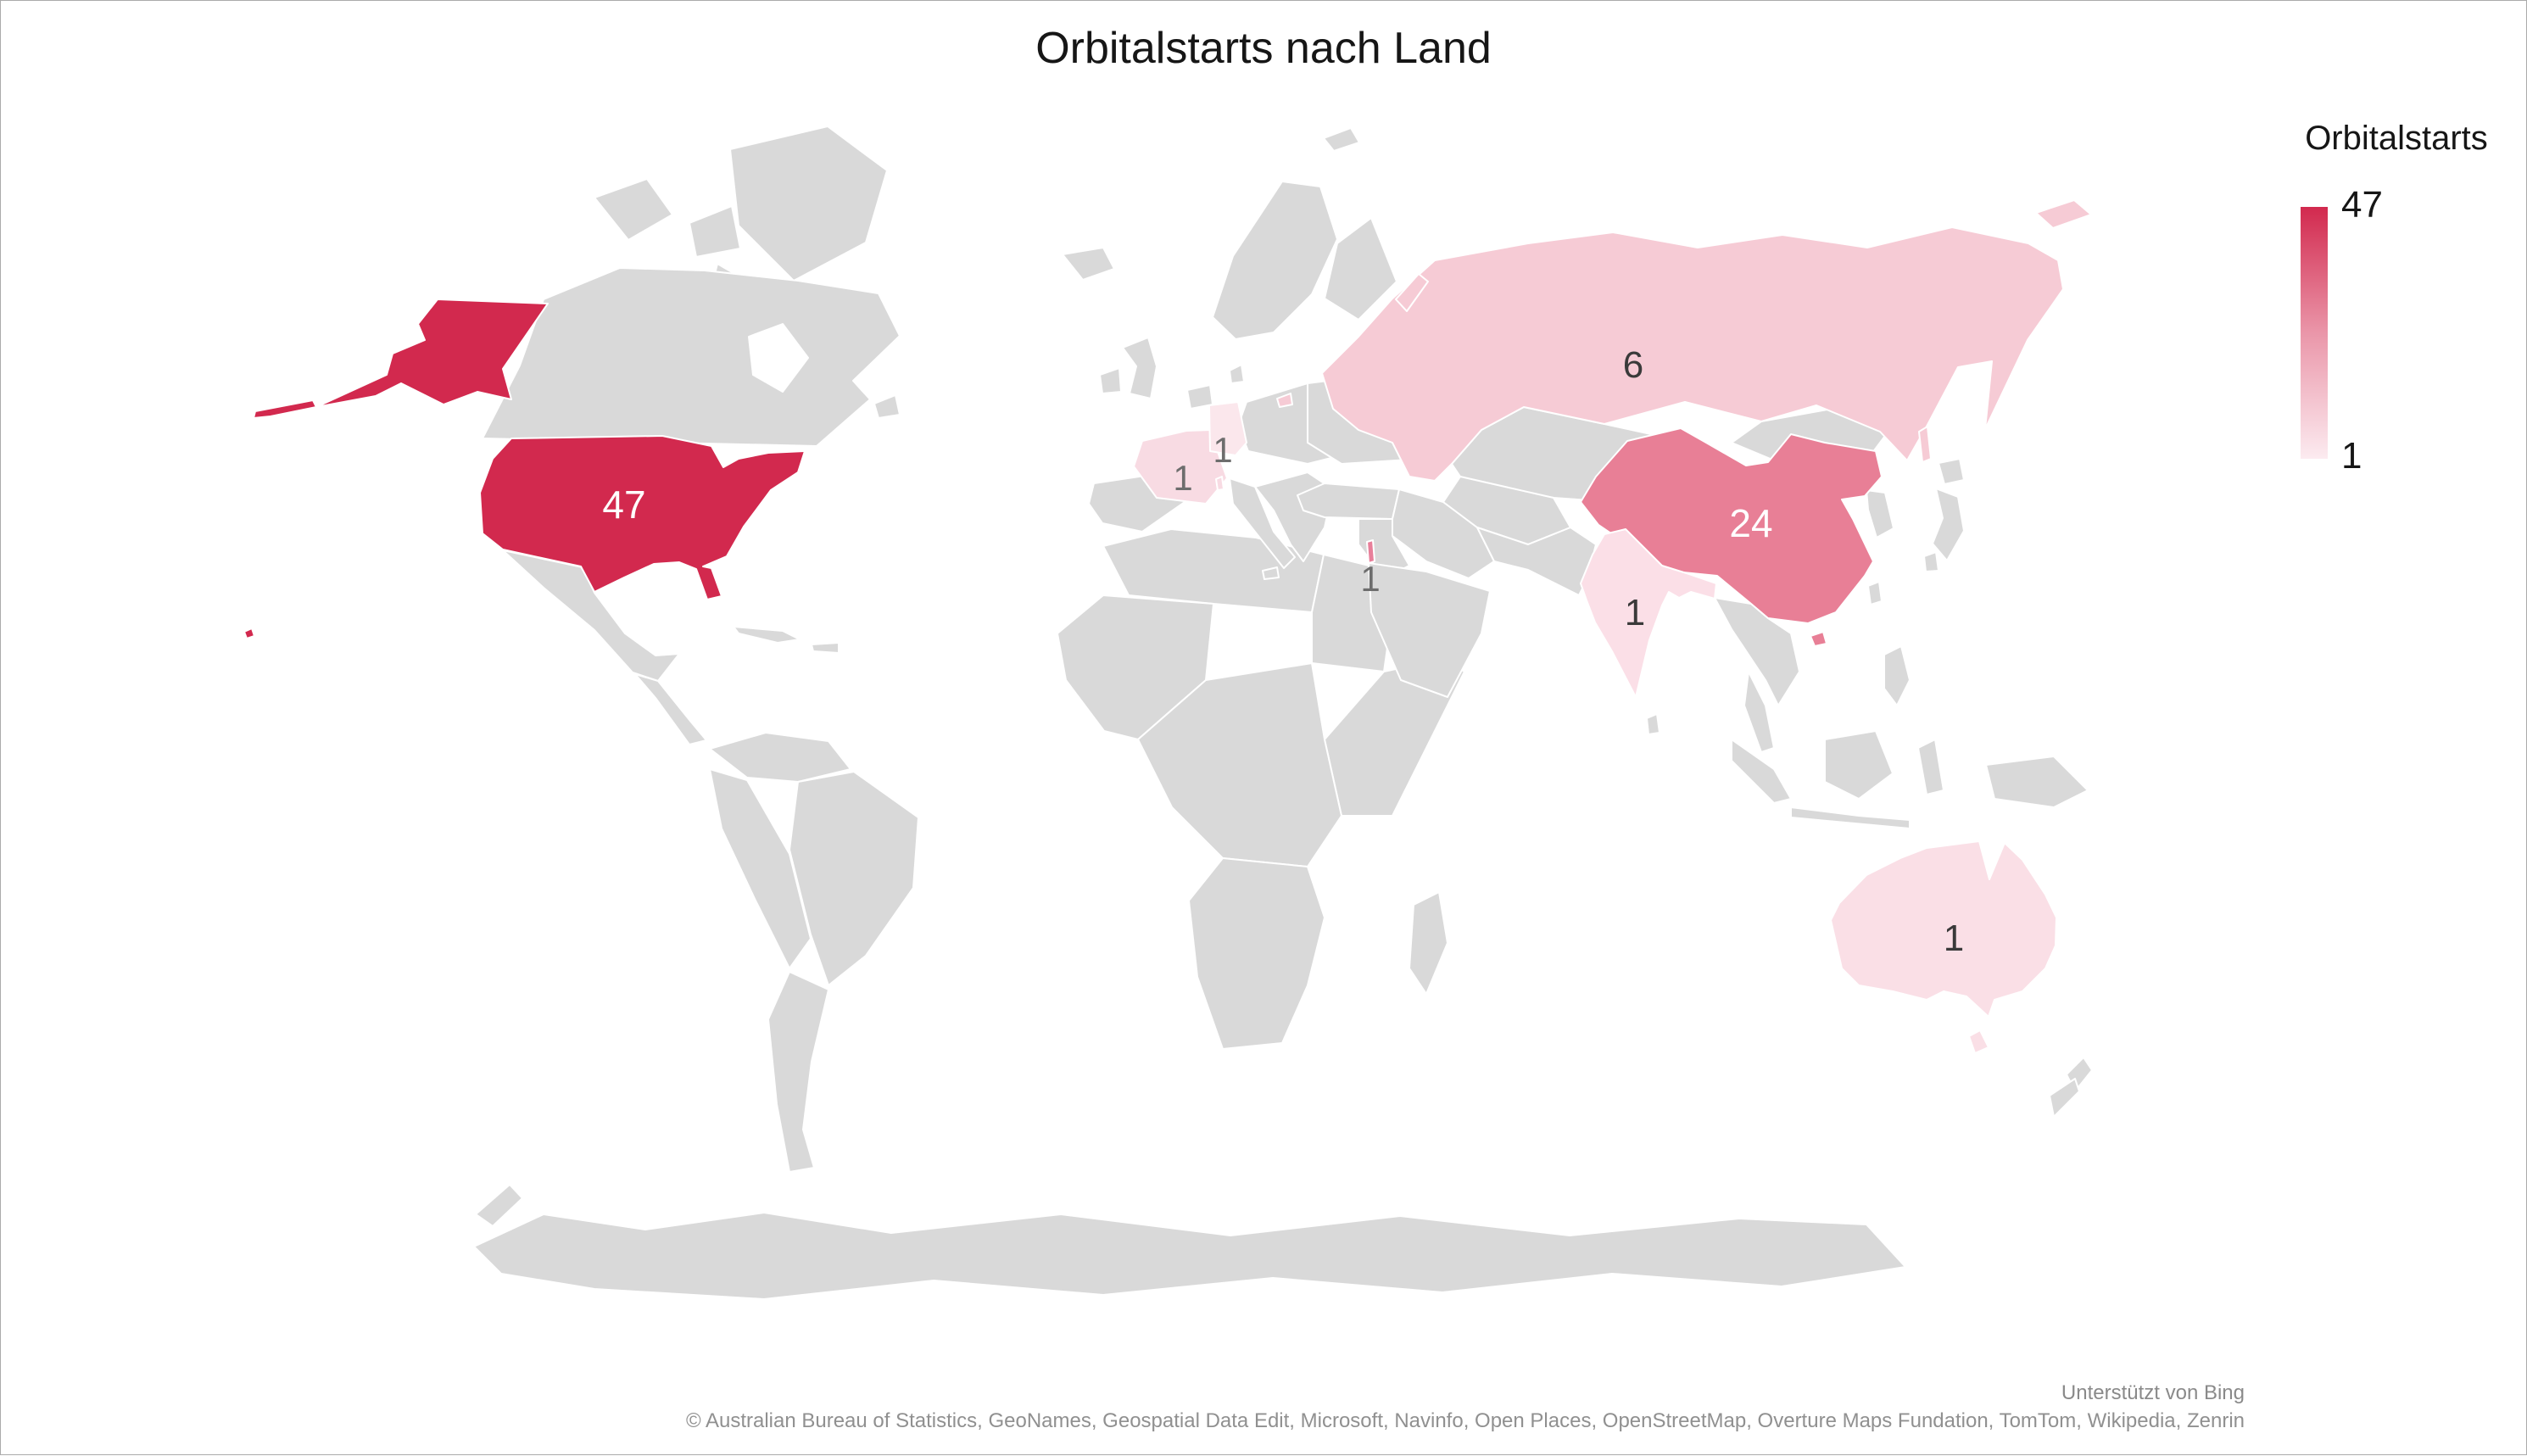  I want to click on landmass-borneo, so click(1859, 765).